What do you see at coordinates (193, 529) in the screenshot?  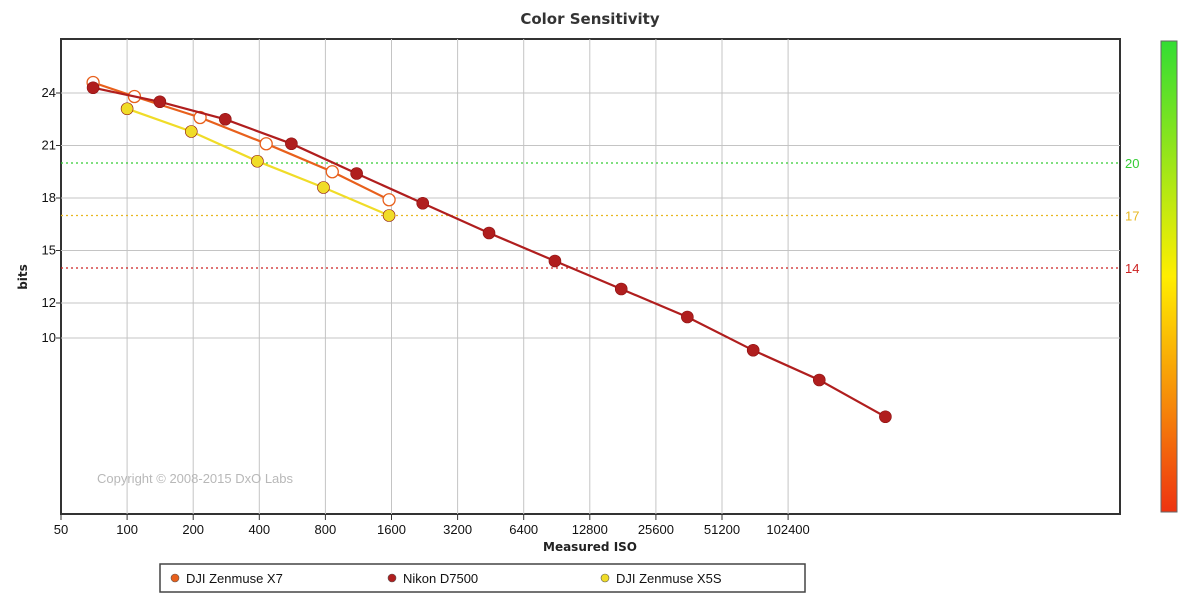 I see `x-tick-label: 200` at bounding box center [193, 529].